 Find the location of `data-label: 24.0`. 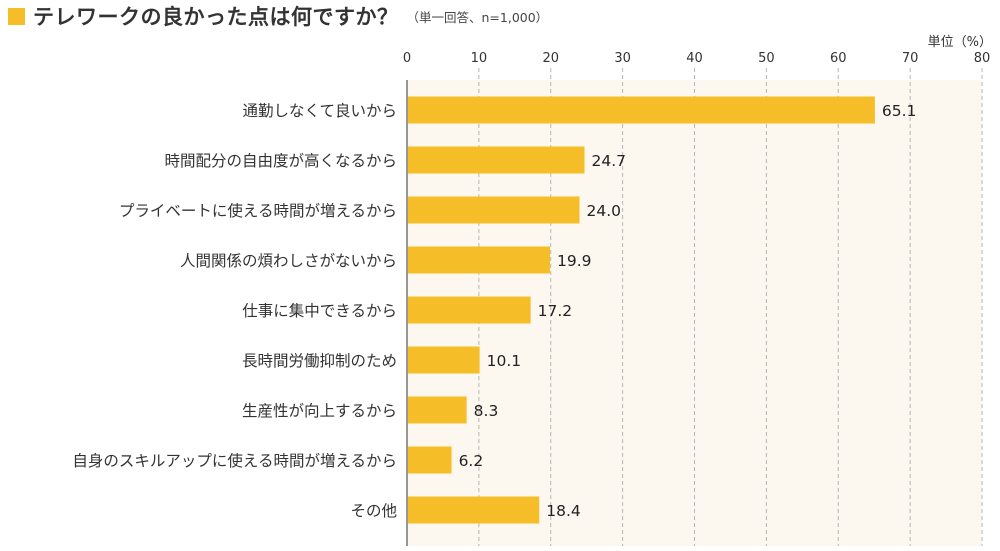

data-label: 24.0 is located at coordinates (604, 211).